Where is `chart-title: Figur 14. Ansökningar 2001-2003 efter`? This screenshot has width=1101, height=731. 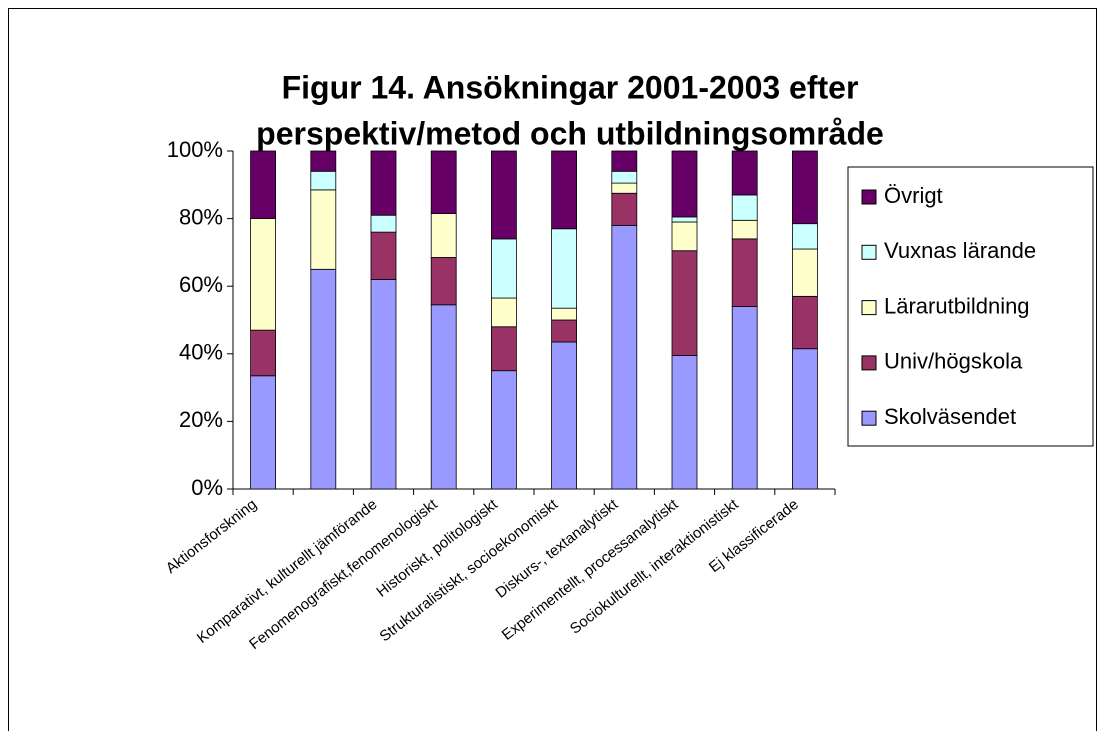 chart-title: Figur 14. Ansökningar 2001-2003 efter is located at coordinates (570, 87).